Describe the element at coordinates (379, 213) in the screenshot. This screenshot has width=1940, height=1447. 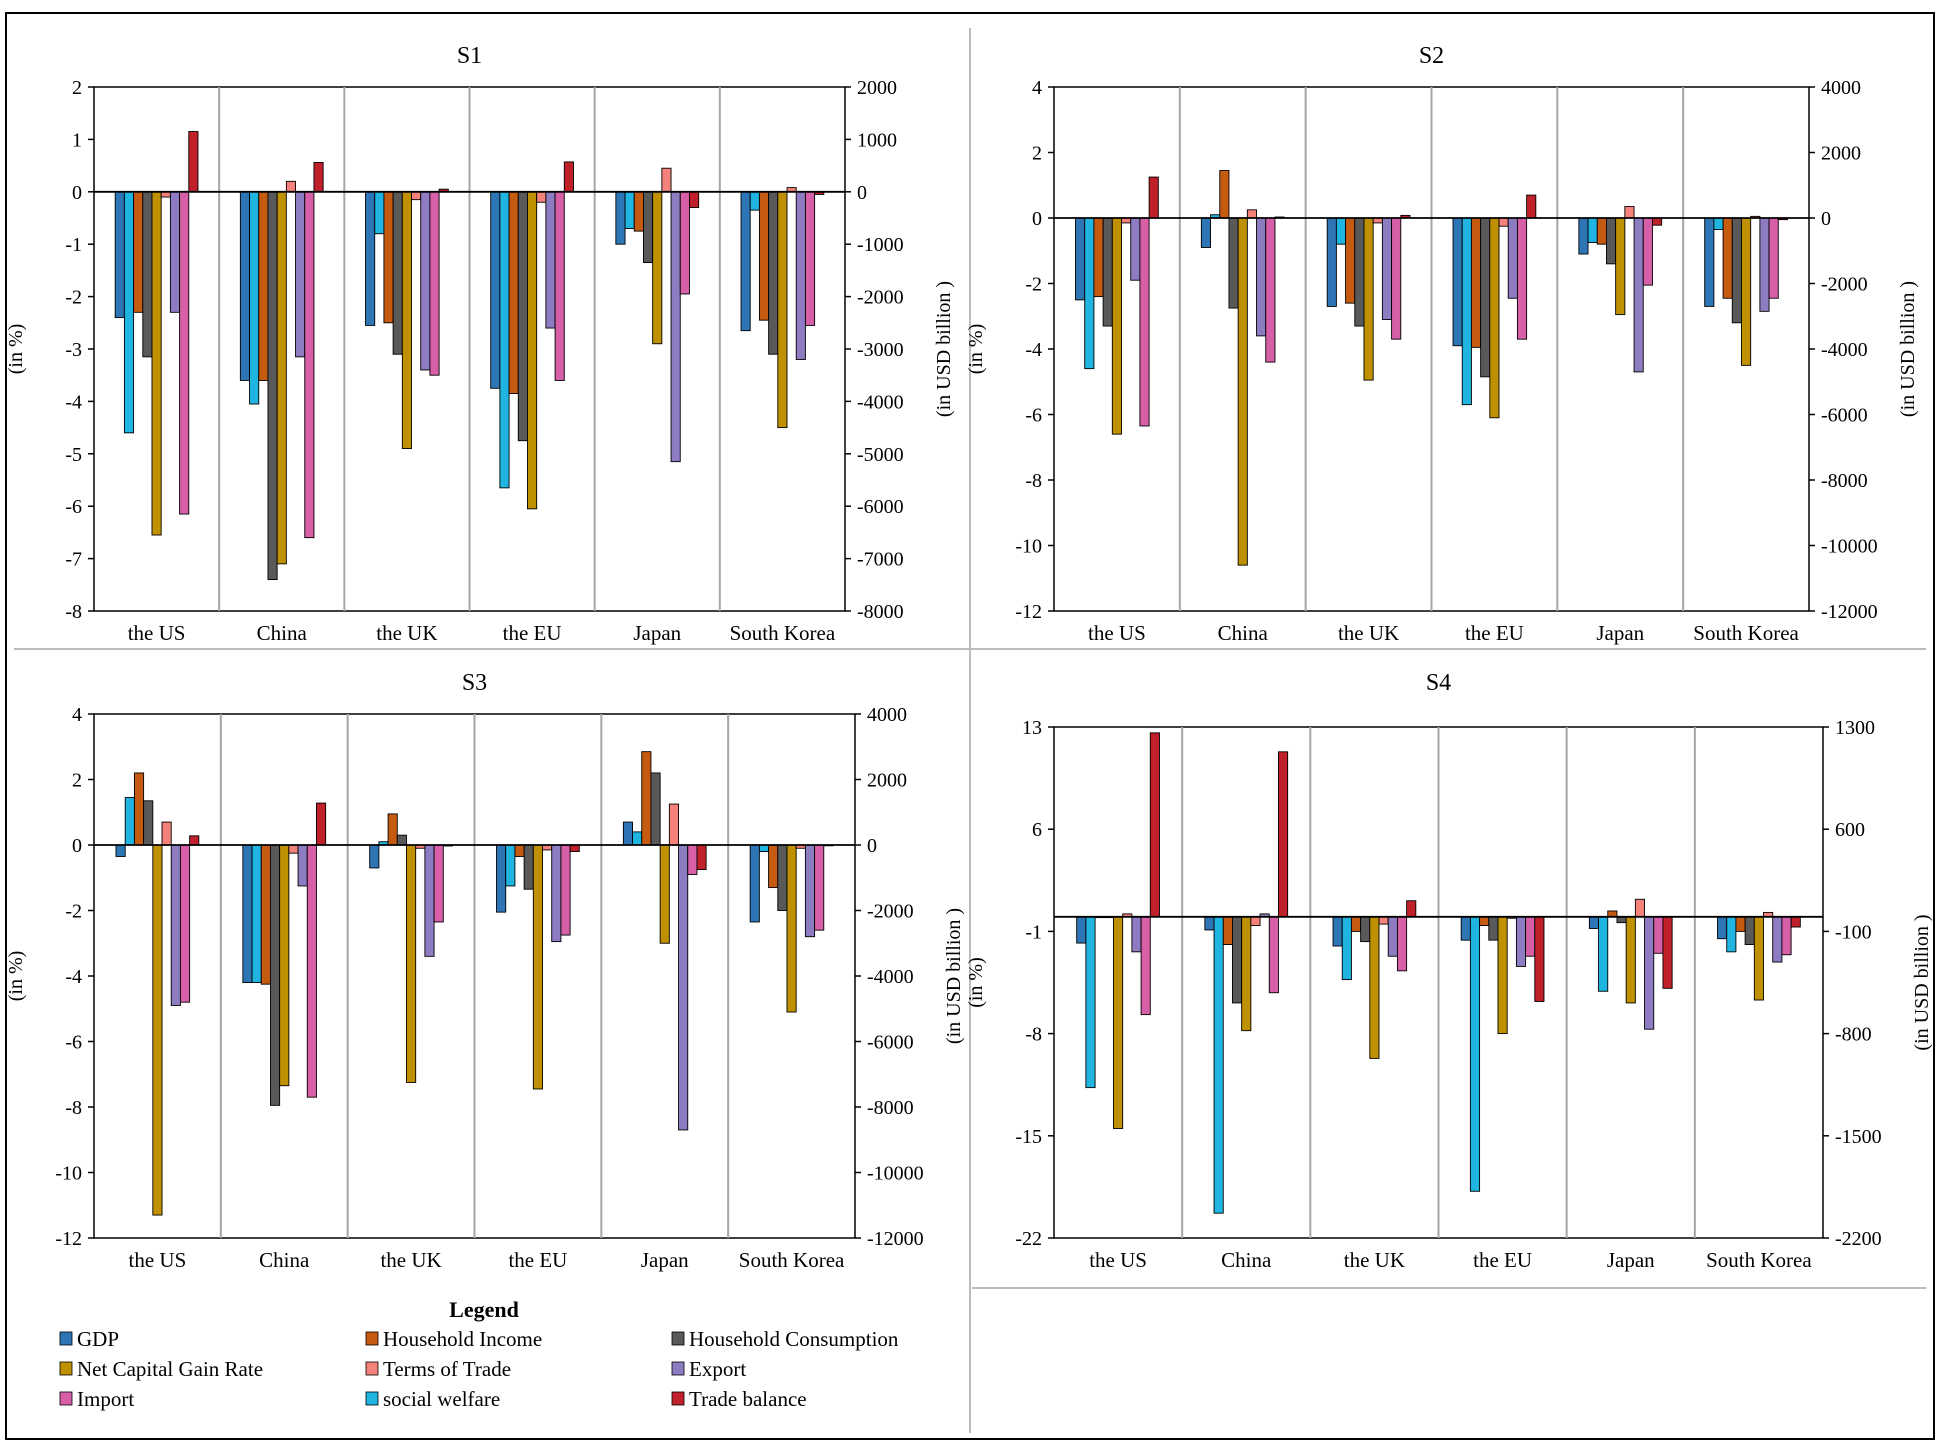
I see `bar-social-welfare-the-uk` at that location.